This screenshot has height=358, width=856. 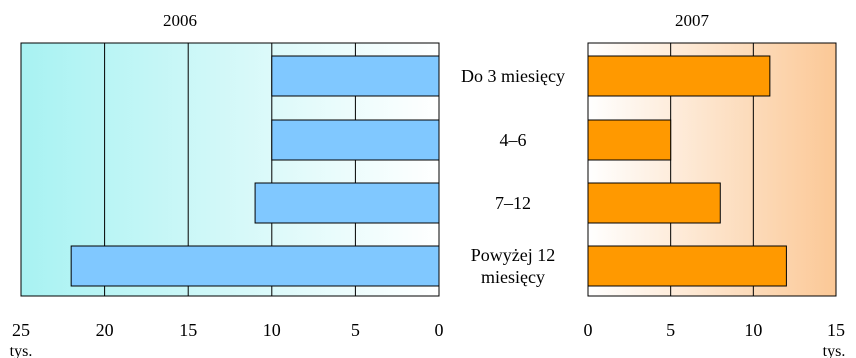 What do you see at coordinates (513, 203) in the screenshot?
I see `category-label: 7–12` at bounding box center [513, 203].